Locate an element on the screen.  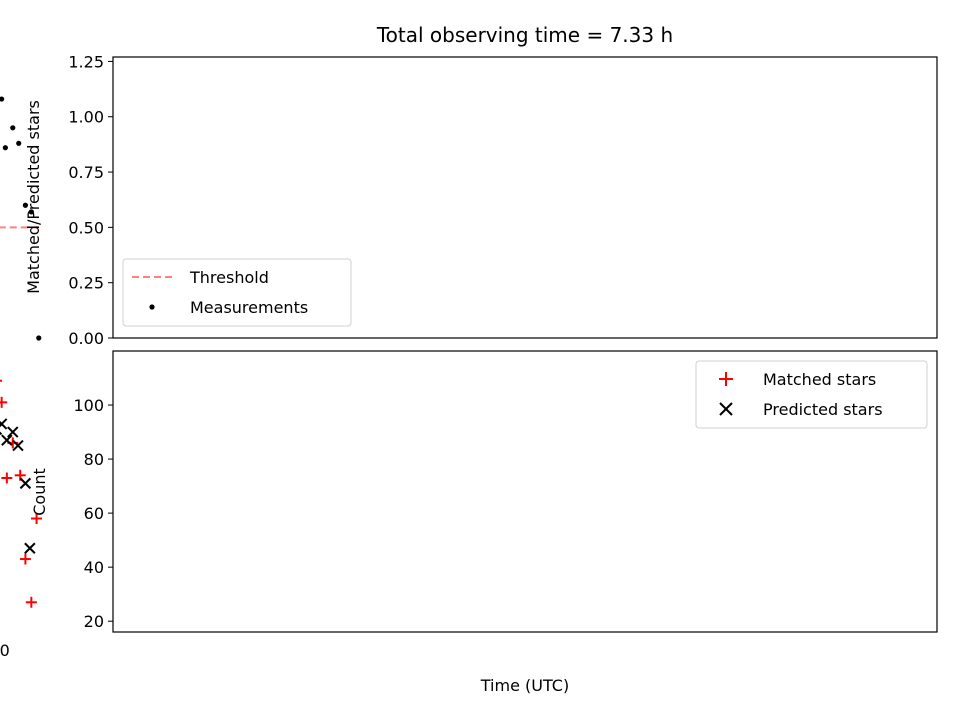
predicted-stars-points is located at coordinates (18, 486).